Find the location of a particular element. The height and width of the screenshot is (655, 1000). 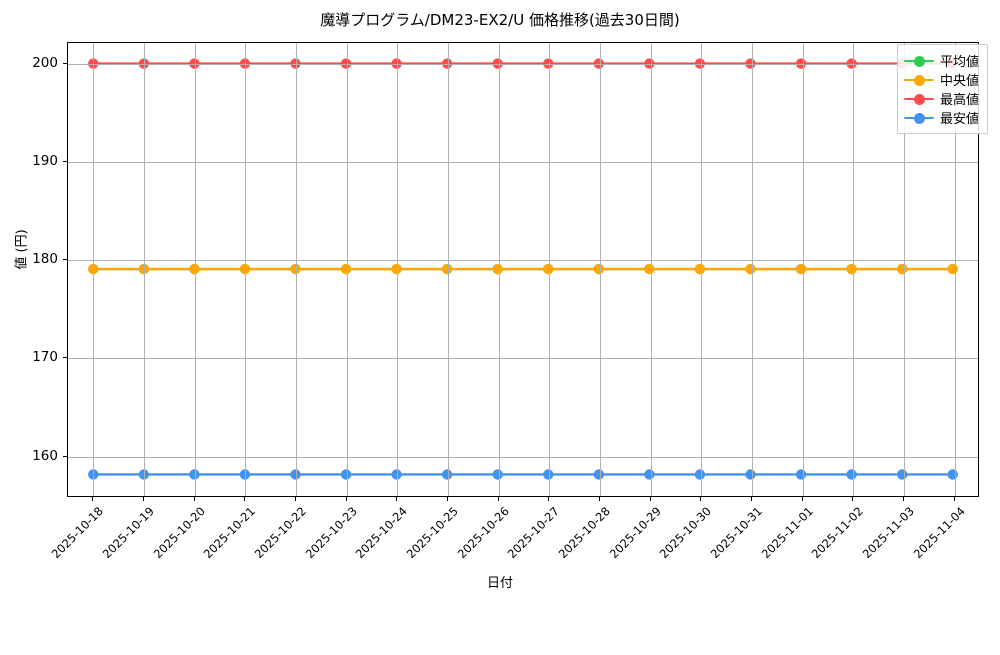

y-tick-label: 200 is located at coordinates (45, 62).